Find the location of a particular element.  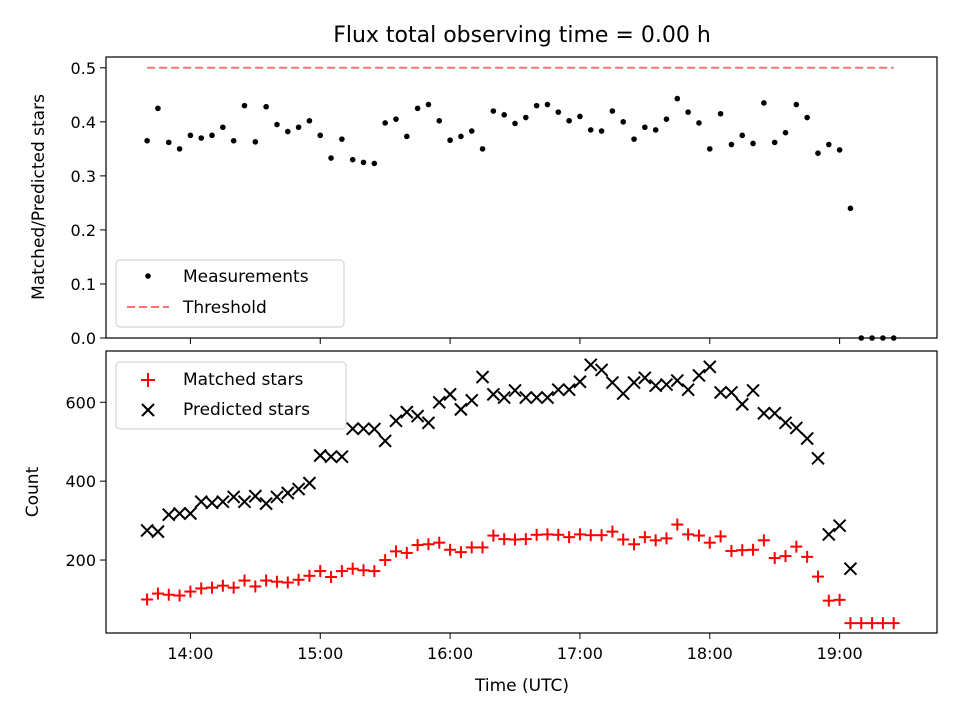

chart-title: Flux total observing time = 0.00 h is located at coordinates (522, 35).